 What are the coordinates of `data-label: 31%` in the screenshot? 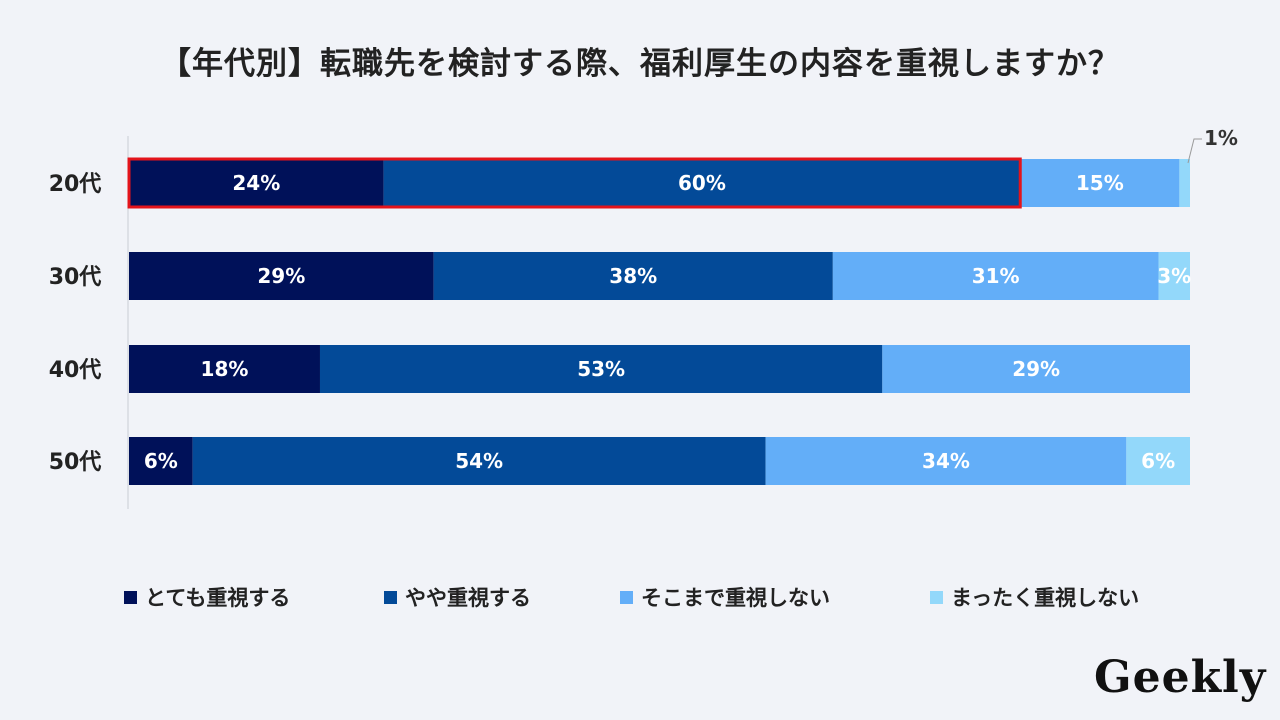 It's located at (996, 276).